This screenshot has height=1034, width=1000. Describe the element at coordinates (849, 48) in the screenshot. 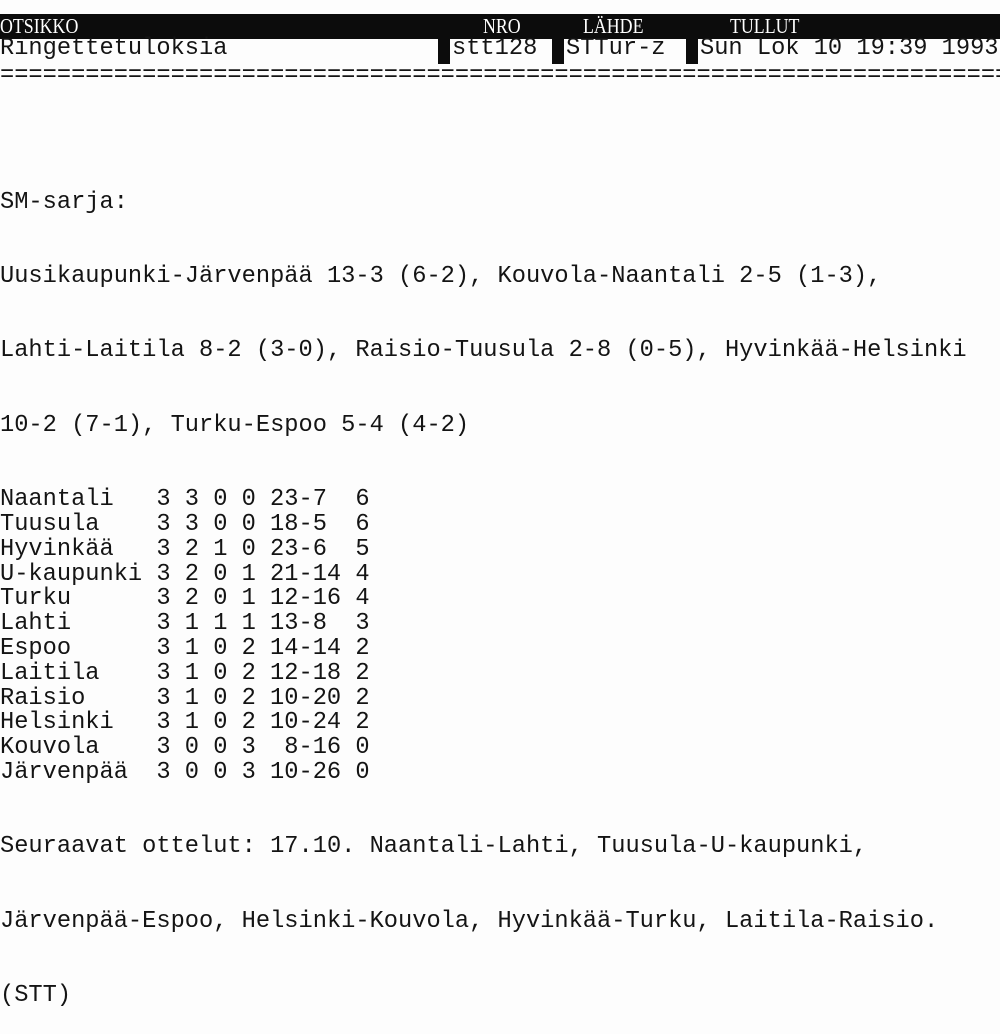

I see `arrived-value: Sun Lok 10 19:39 1993` at that location.